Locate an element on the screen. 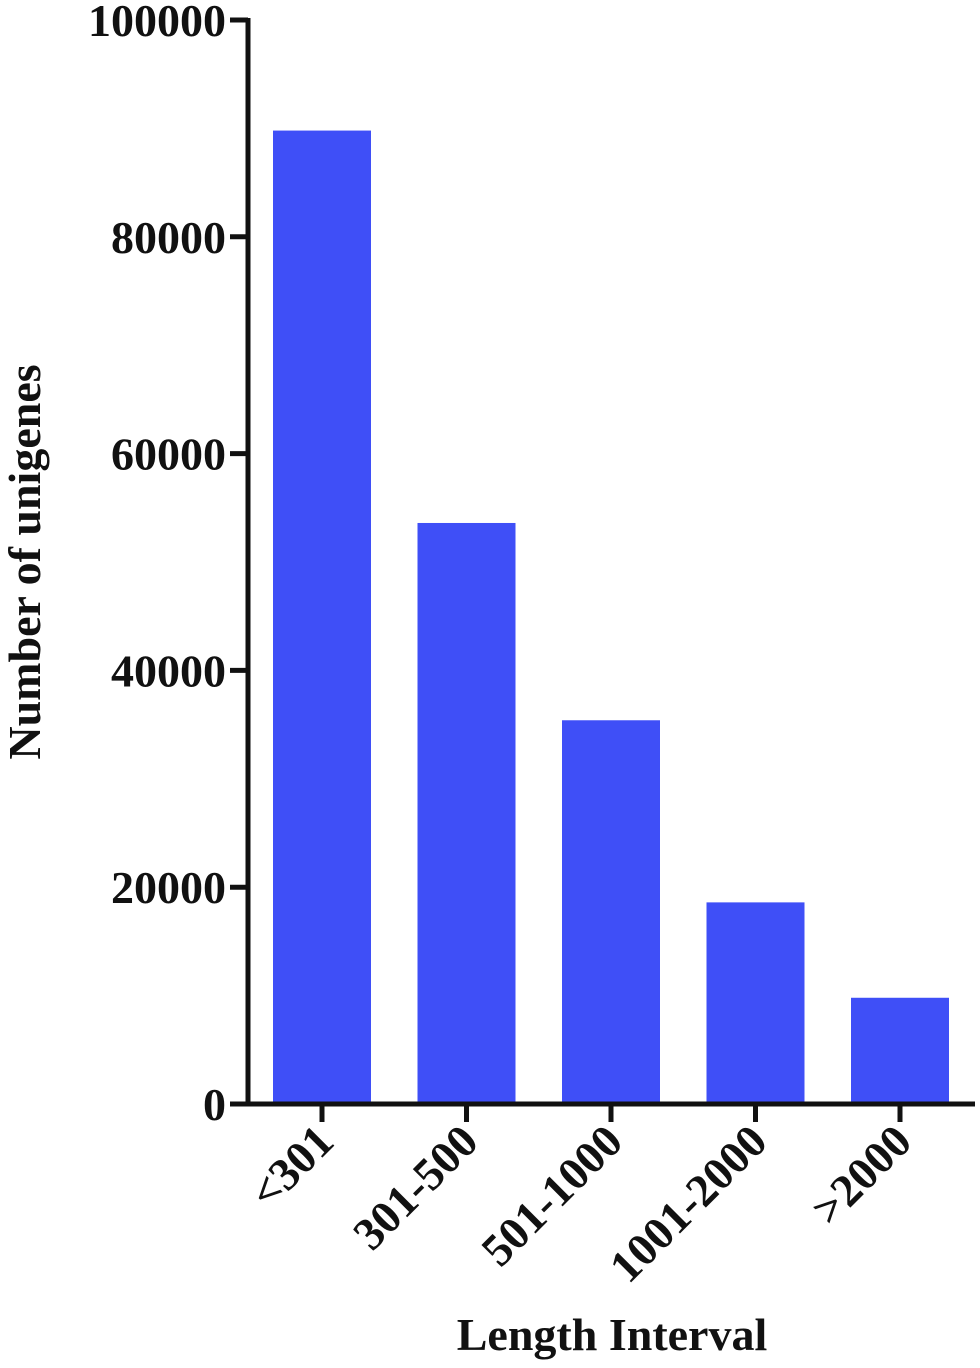  y-tick-label: 60000 is located at coordinates (168, 454).